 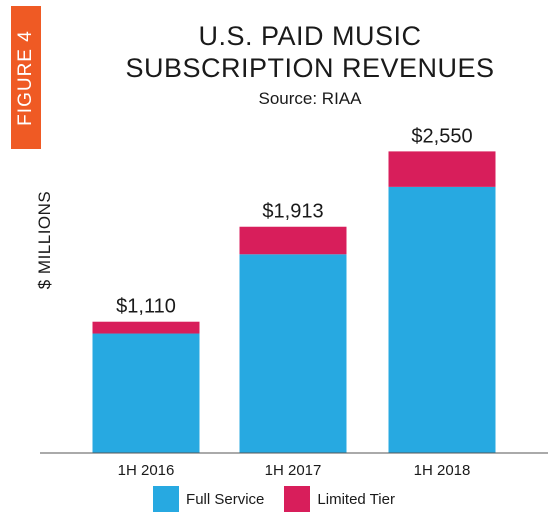 What do you see at coordinates (441, 136) in the screenshot?
I see `total-label-2: $2,550` at bounding box center [441, 136].